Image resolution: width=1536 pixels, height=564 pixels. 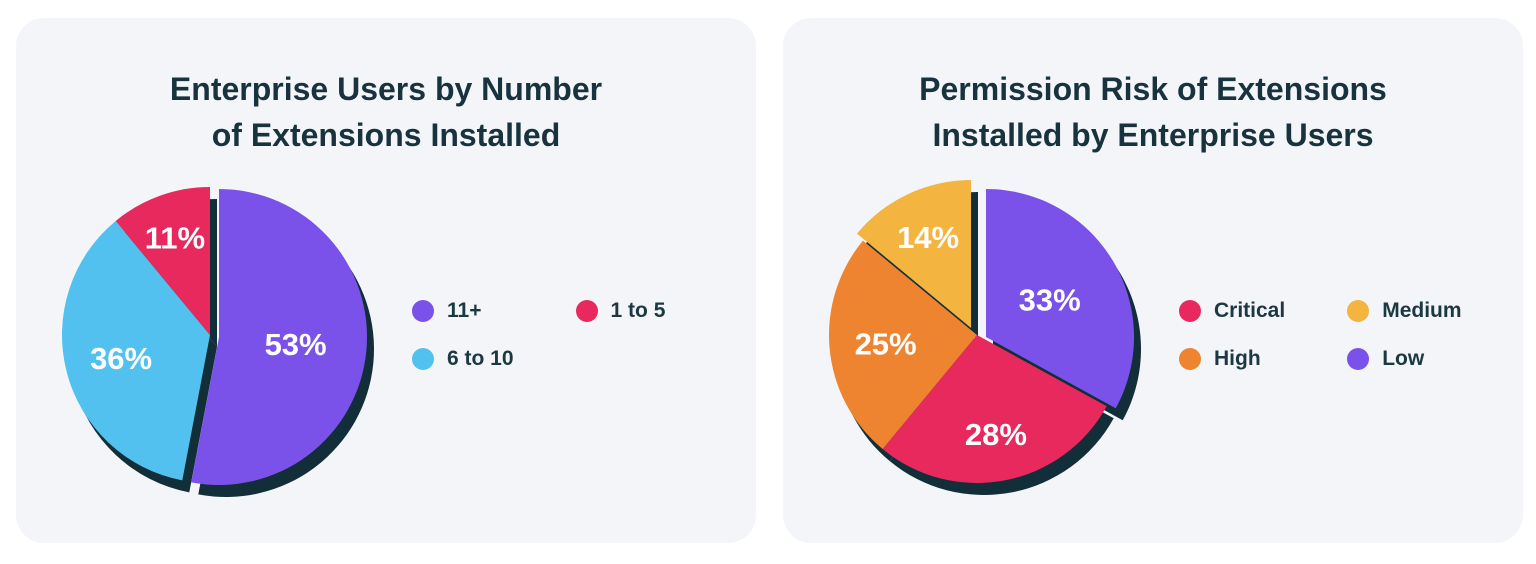 I want to click on pie-percentage-label-critical: 28%, so click(x=996, y=434).